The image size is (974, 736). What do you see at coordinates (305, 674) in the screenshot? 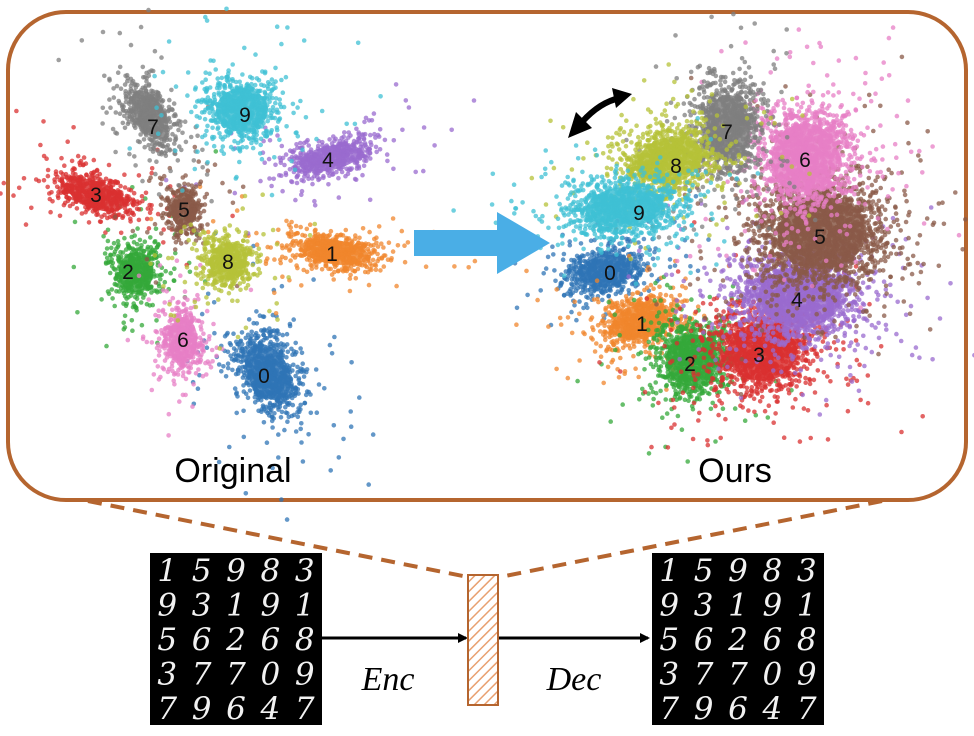
I see `input-digit-3-4: 9` at bounding box center [305, 674].